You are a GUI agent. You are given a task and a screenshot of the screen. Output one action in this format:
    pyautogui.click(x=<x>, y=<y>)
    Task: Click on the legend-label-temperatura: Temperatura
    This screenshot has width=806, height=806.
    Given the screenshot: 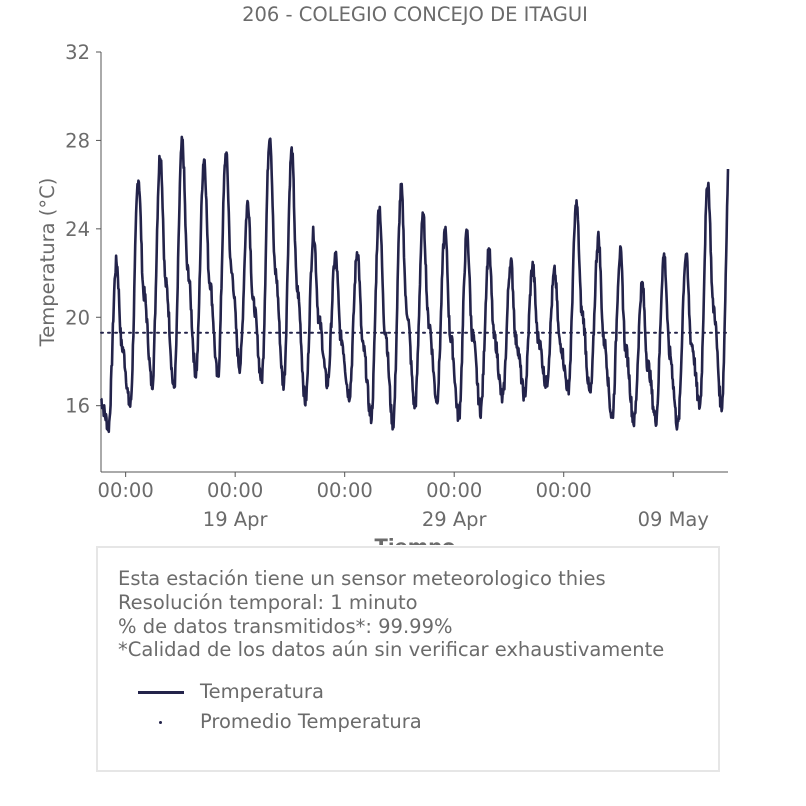 What is the action you would take?
    pyautogui.click(x=262, y=691)
    